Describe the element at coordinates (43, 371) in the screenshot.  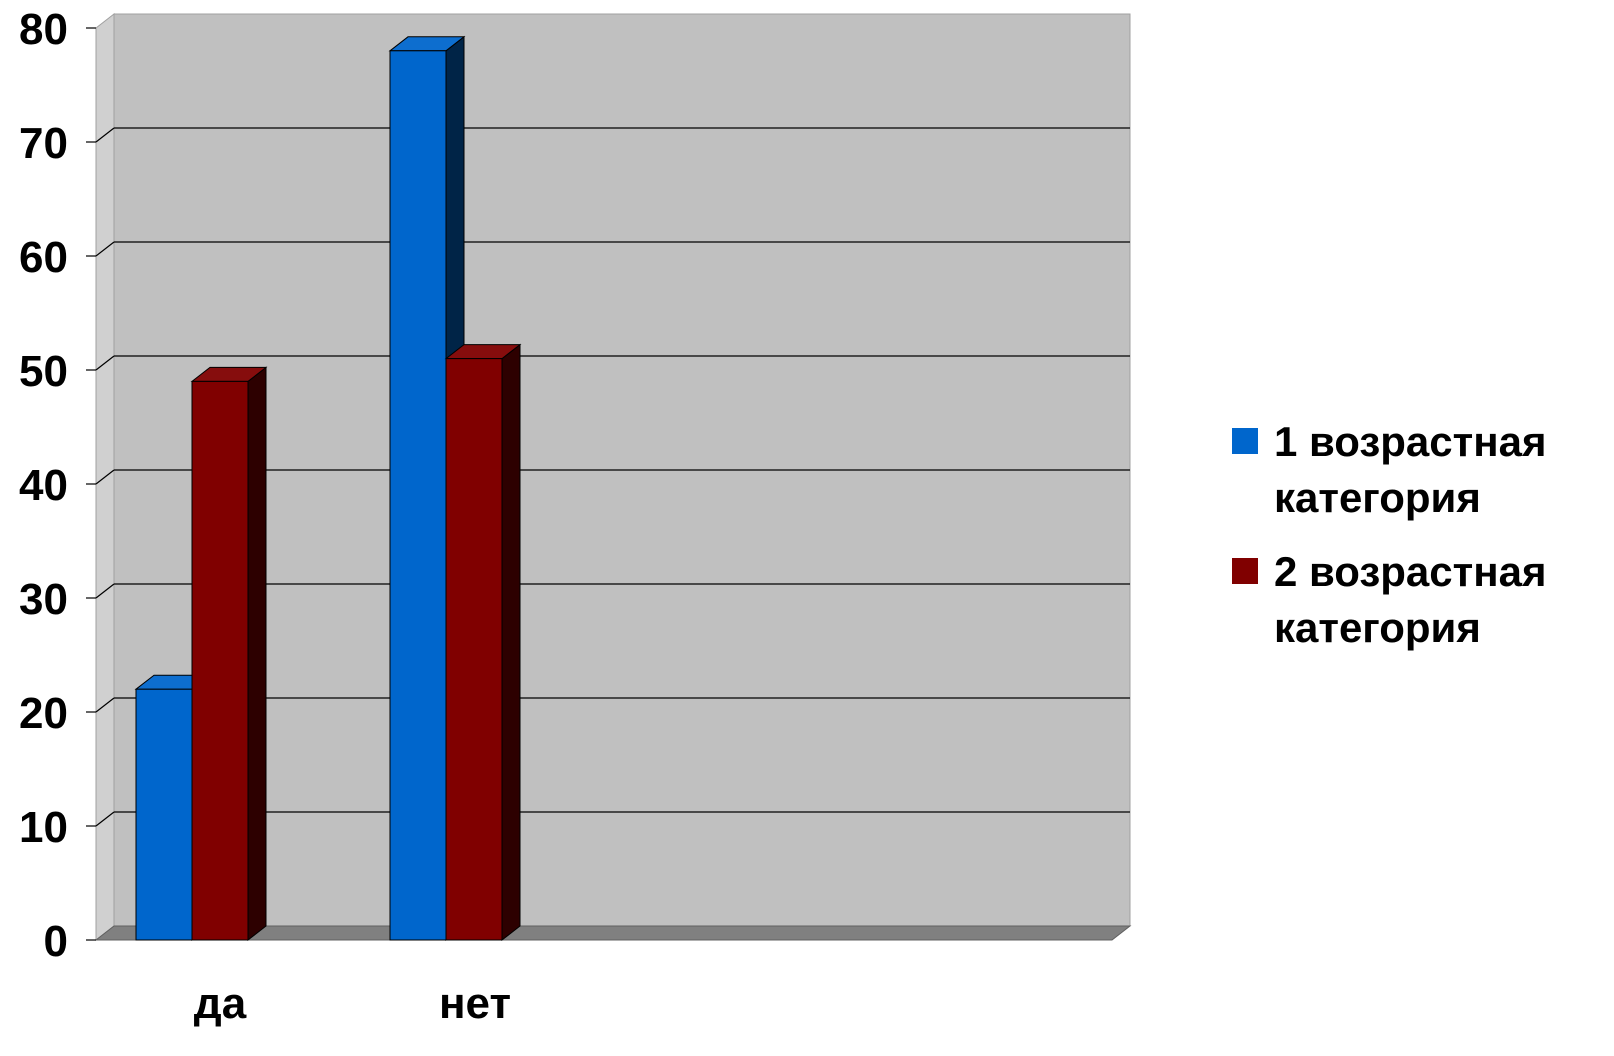
I see `y-tick-label: 50` at that location.